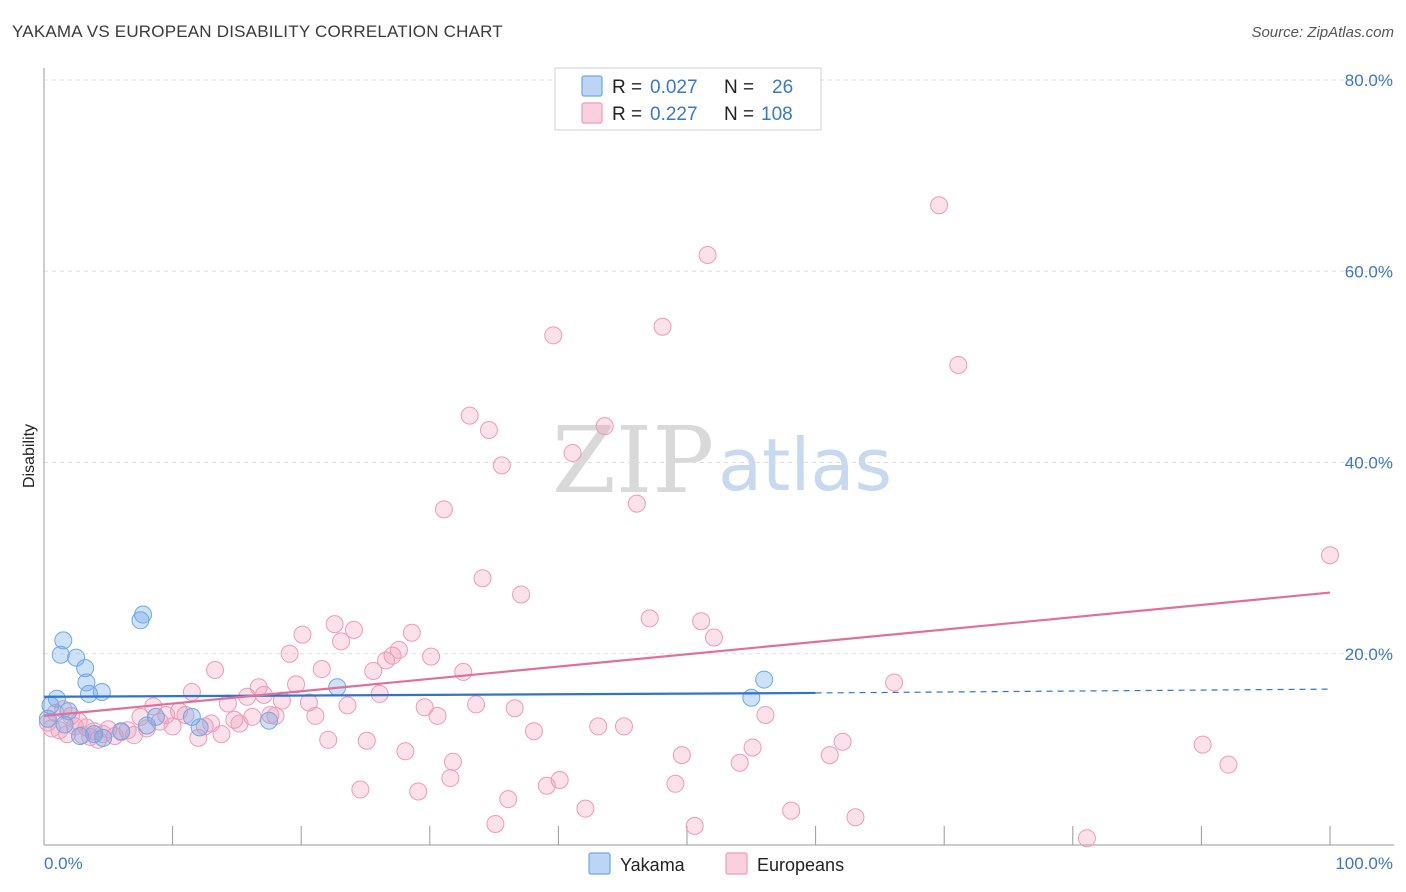  Describe the element at coordinates (592, 86) in the screenshot. I see `legend-swatch-yakama` at that location.